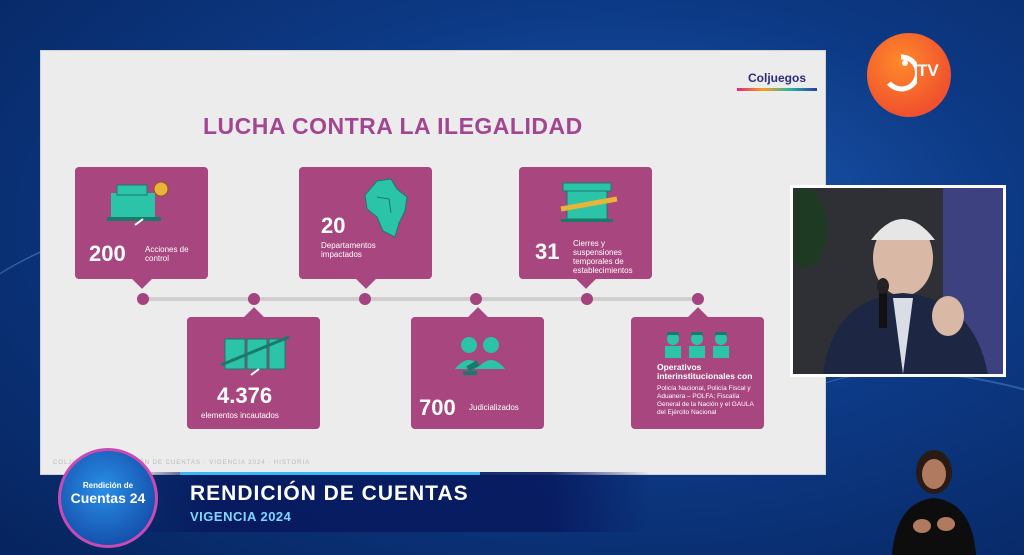  What do you see at coordinates (245, 395) in the screenshot?
I see `stat-number: 4.376` at bounding box center [245, 395].